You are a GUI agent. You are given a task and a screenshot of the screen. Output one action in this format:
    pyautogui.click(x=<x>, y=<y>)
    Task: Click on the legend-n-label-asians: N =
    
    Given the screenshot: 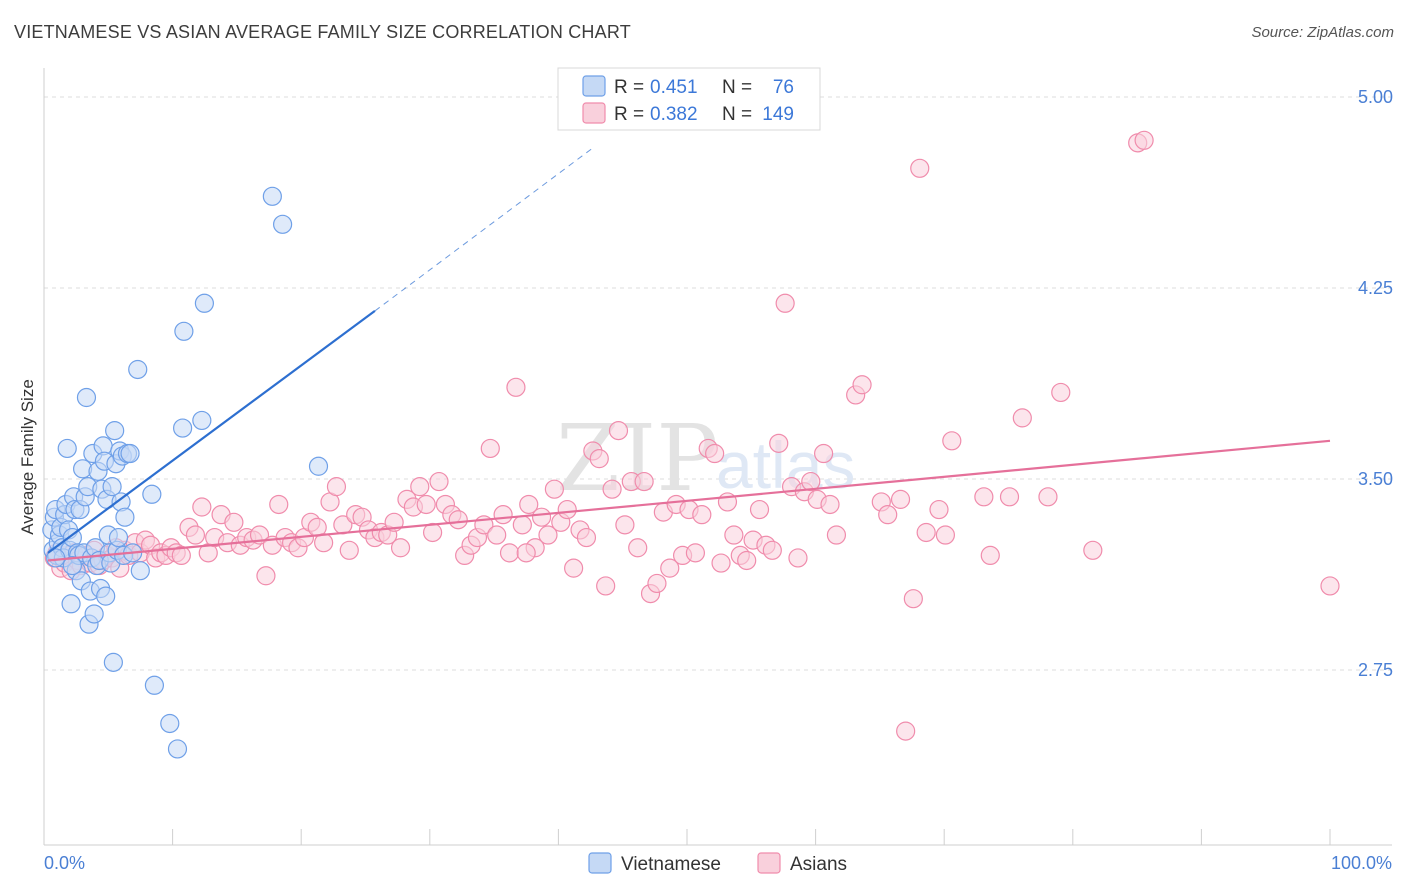 What is the action you would take?
    pyautogui.click(x=737, y=114)
    